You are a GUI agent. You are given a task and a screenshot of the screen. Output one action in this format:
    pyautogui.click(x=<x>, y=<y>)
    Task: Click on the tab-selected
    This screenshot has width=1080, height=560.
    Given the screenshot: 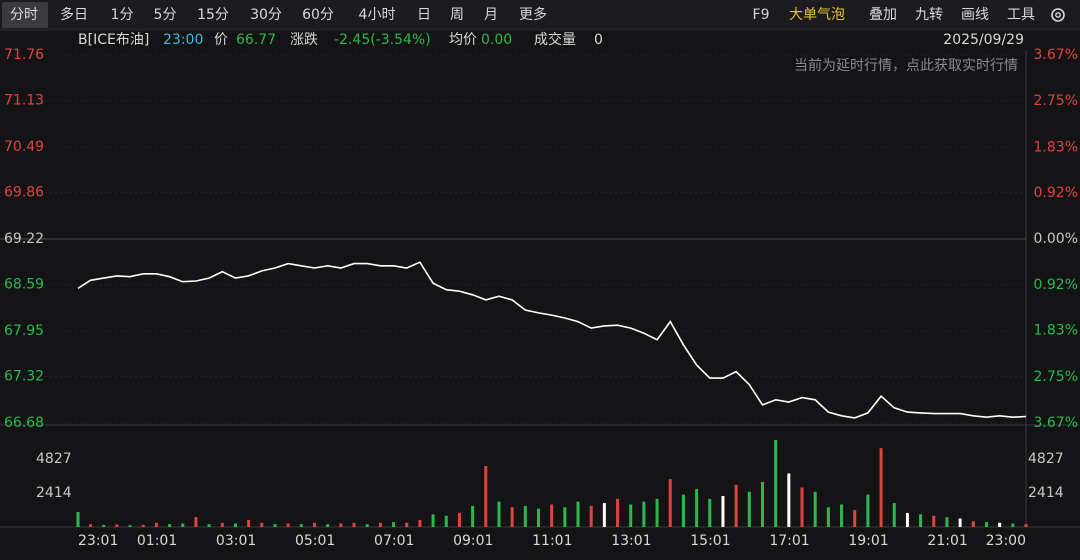 What is the action you would take?
    pyautogui.click(x=25, y=15)
    